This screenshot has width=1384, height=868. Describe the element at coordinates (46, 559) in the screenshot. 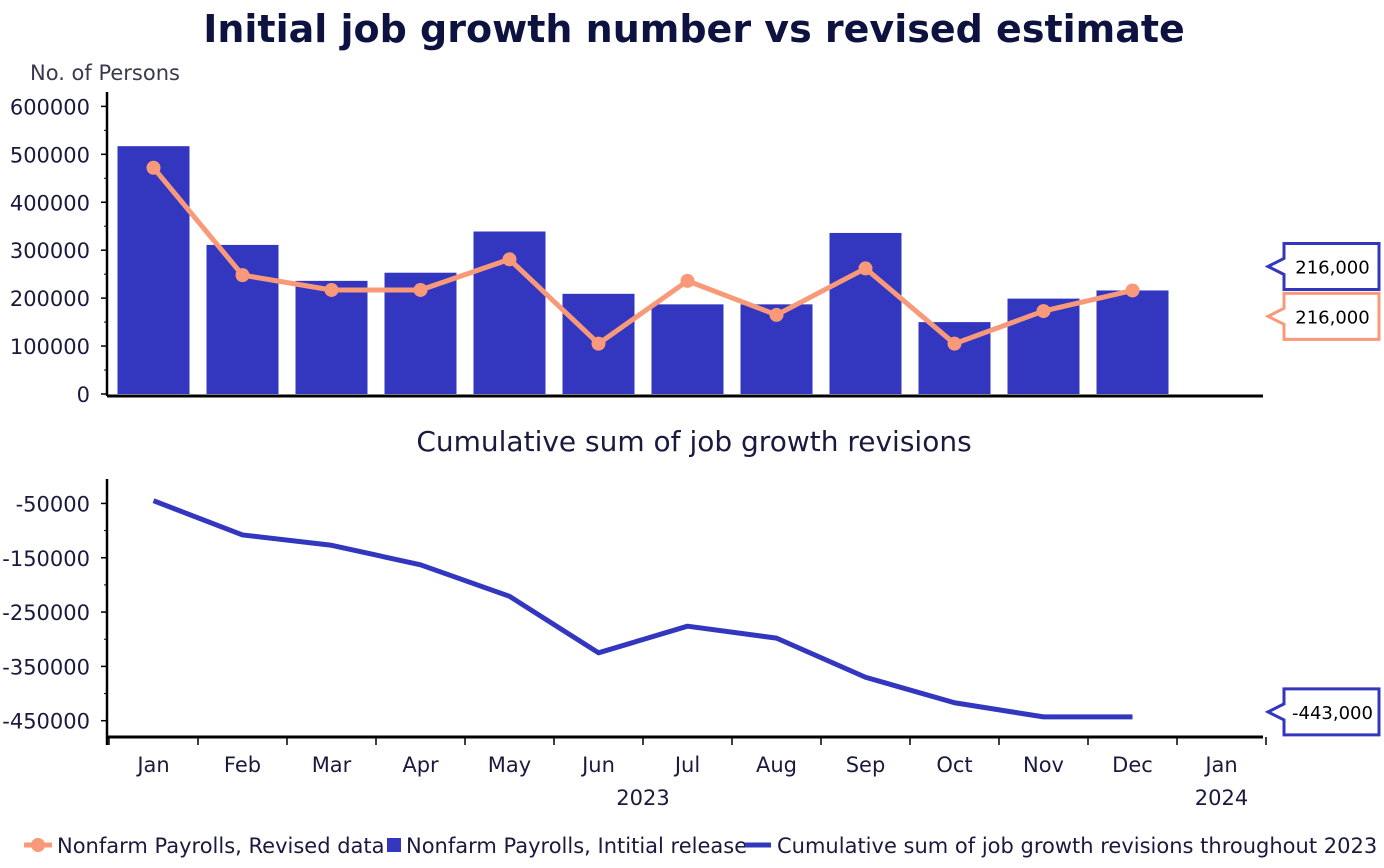

I see `y-tick-label: -150000` at that location.